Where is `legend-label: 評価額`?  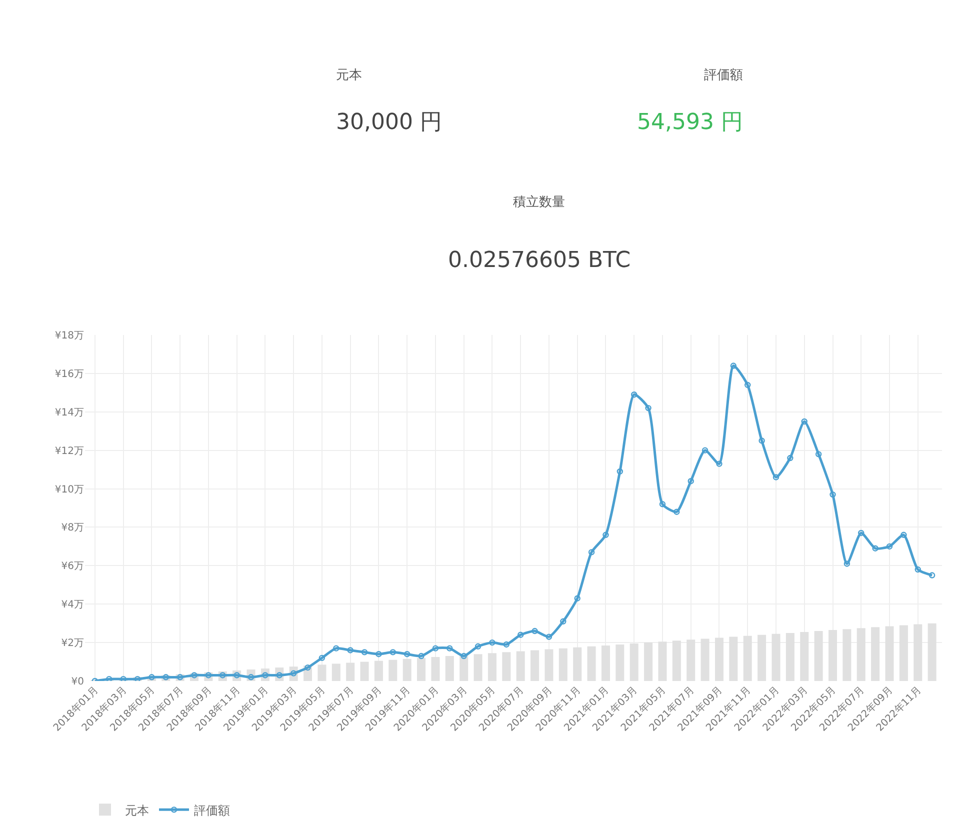 legend-label: 評価額 is located at coordinates (212, 810).